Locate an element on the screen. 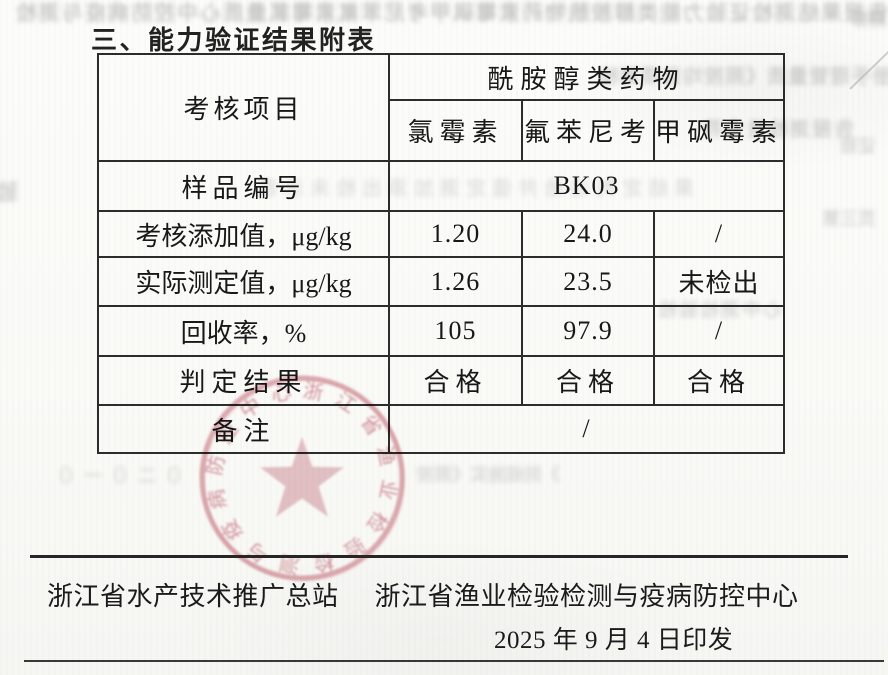  column-header-florfenicol: 氟苯尼考 is located at coordinates (588, 130).